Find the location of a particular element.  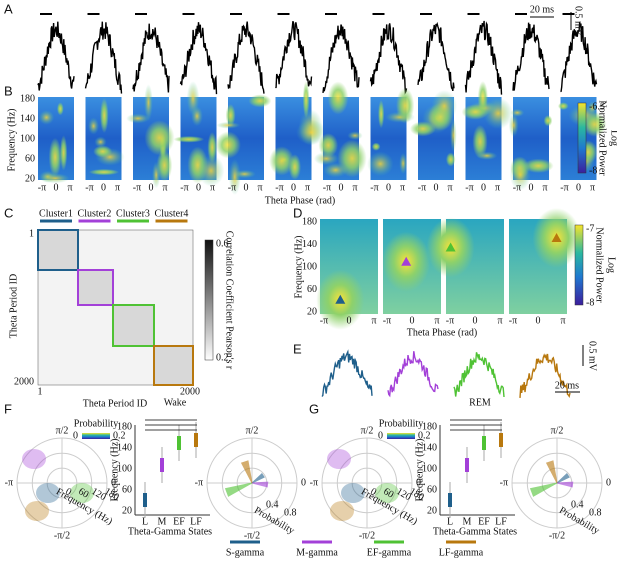

angle-label: -π is located at coordinates (9, 482).